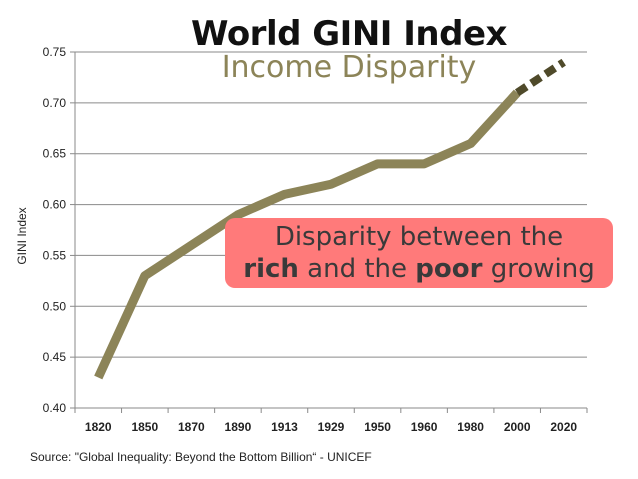 The width and height of the screenshot is (638, 479). I want to click on x-tick-label: 1929, so click(331, 427).